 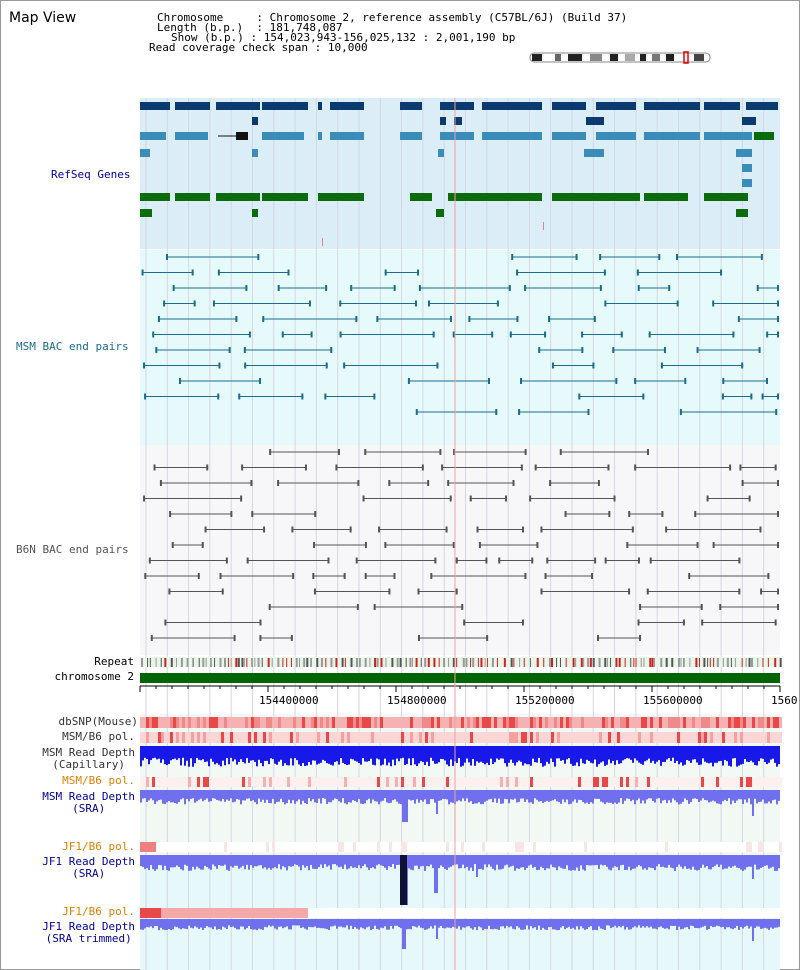 What do you see at coordinates (88, 758) in the screenshot?
I see `label-msm-depth-cap: MSM Read Depth (Capillary)` at bounding box center [88, 758].